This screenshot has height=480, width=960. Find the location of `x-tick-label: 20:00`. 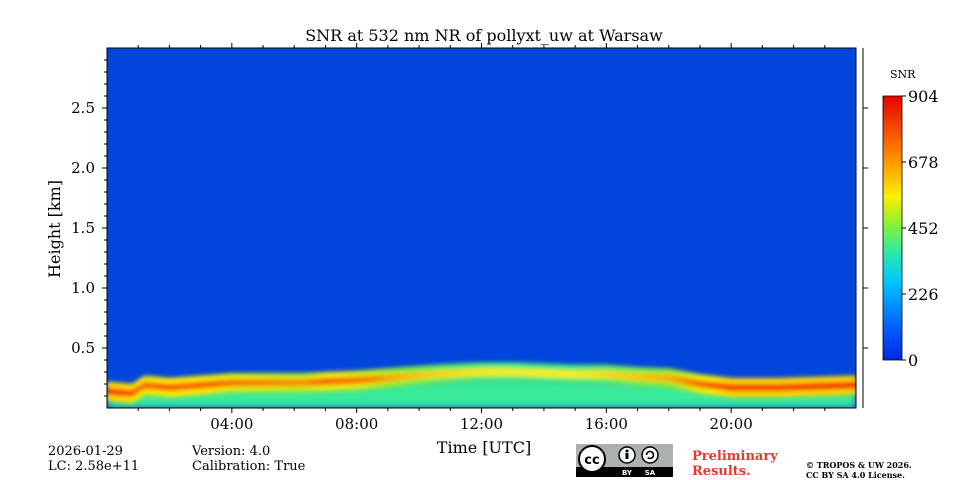

x-tick-label: 20:00 is located at coordinates (731, 424).